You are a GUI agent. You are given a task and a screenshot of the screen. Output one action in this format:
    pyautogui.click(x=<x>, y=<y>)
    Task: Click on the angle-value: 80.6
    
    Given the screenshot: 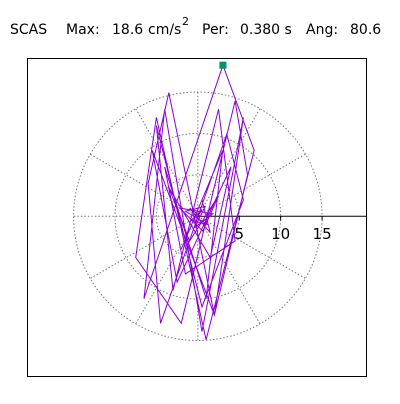 What is the action you would take?
    pyautogui.click(x=365, y=30)
    